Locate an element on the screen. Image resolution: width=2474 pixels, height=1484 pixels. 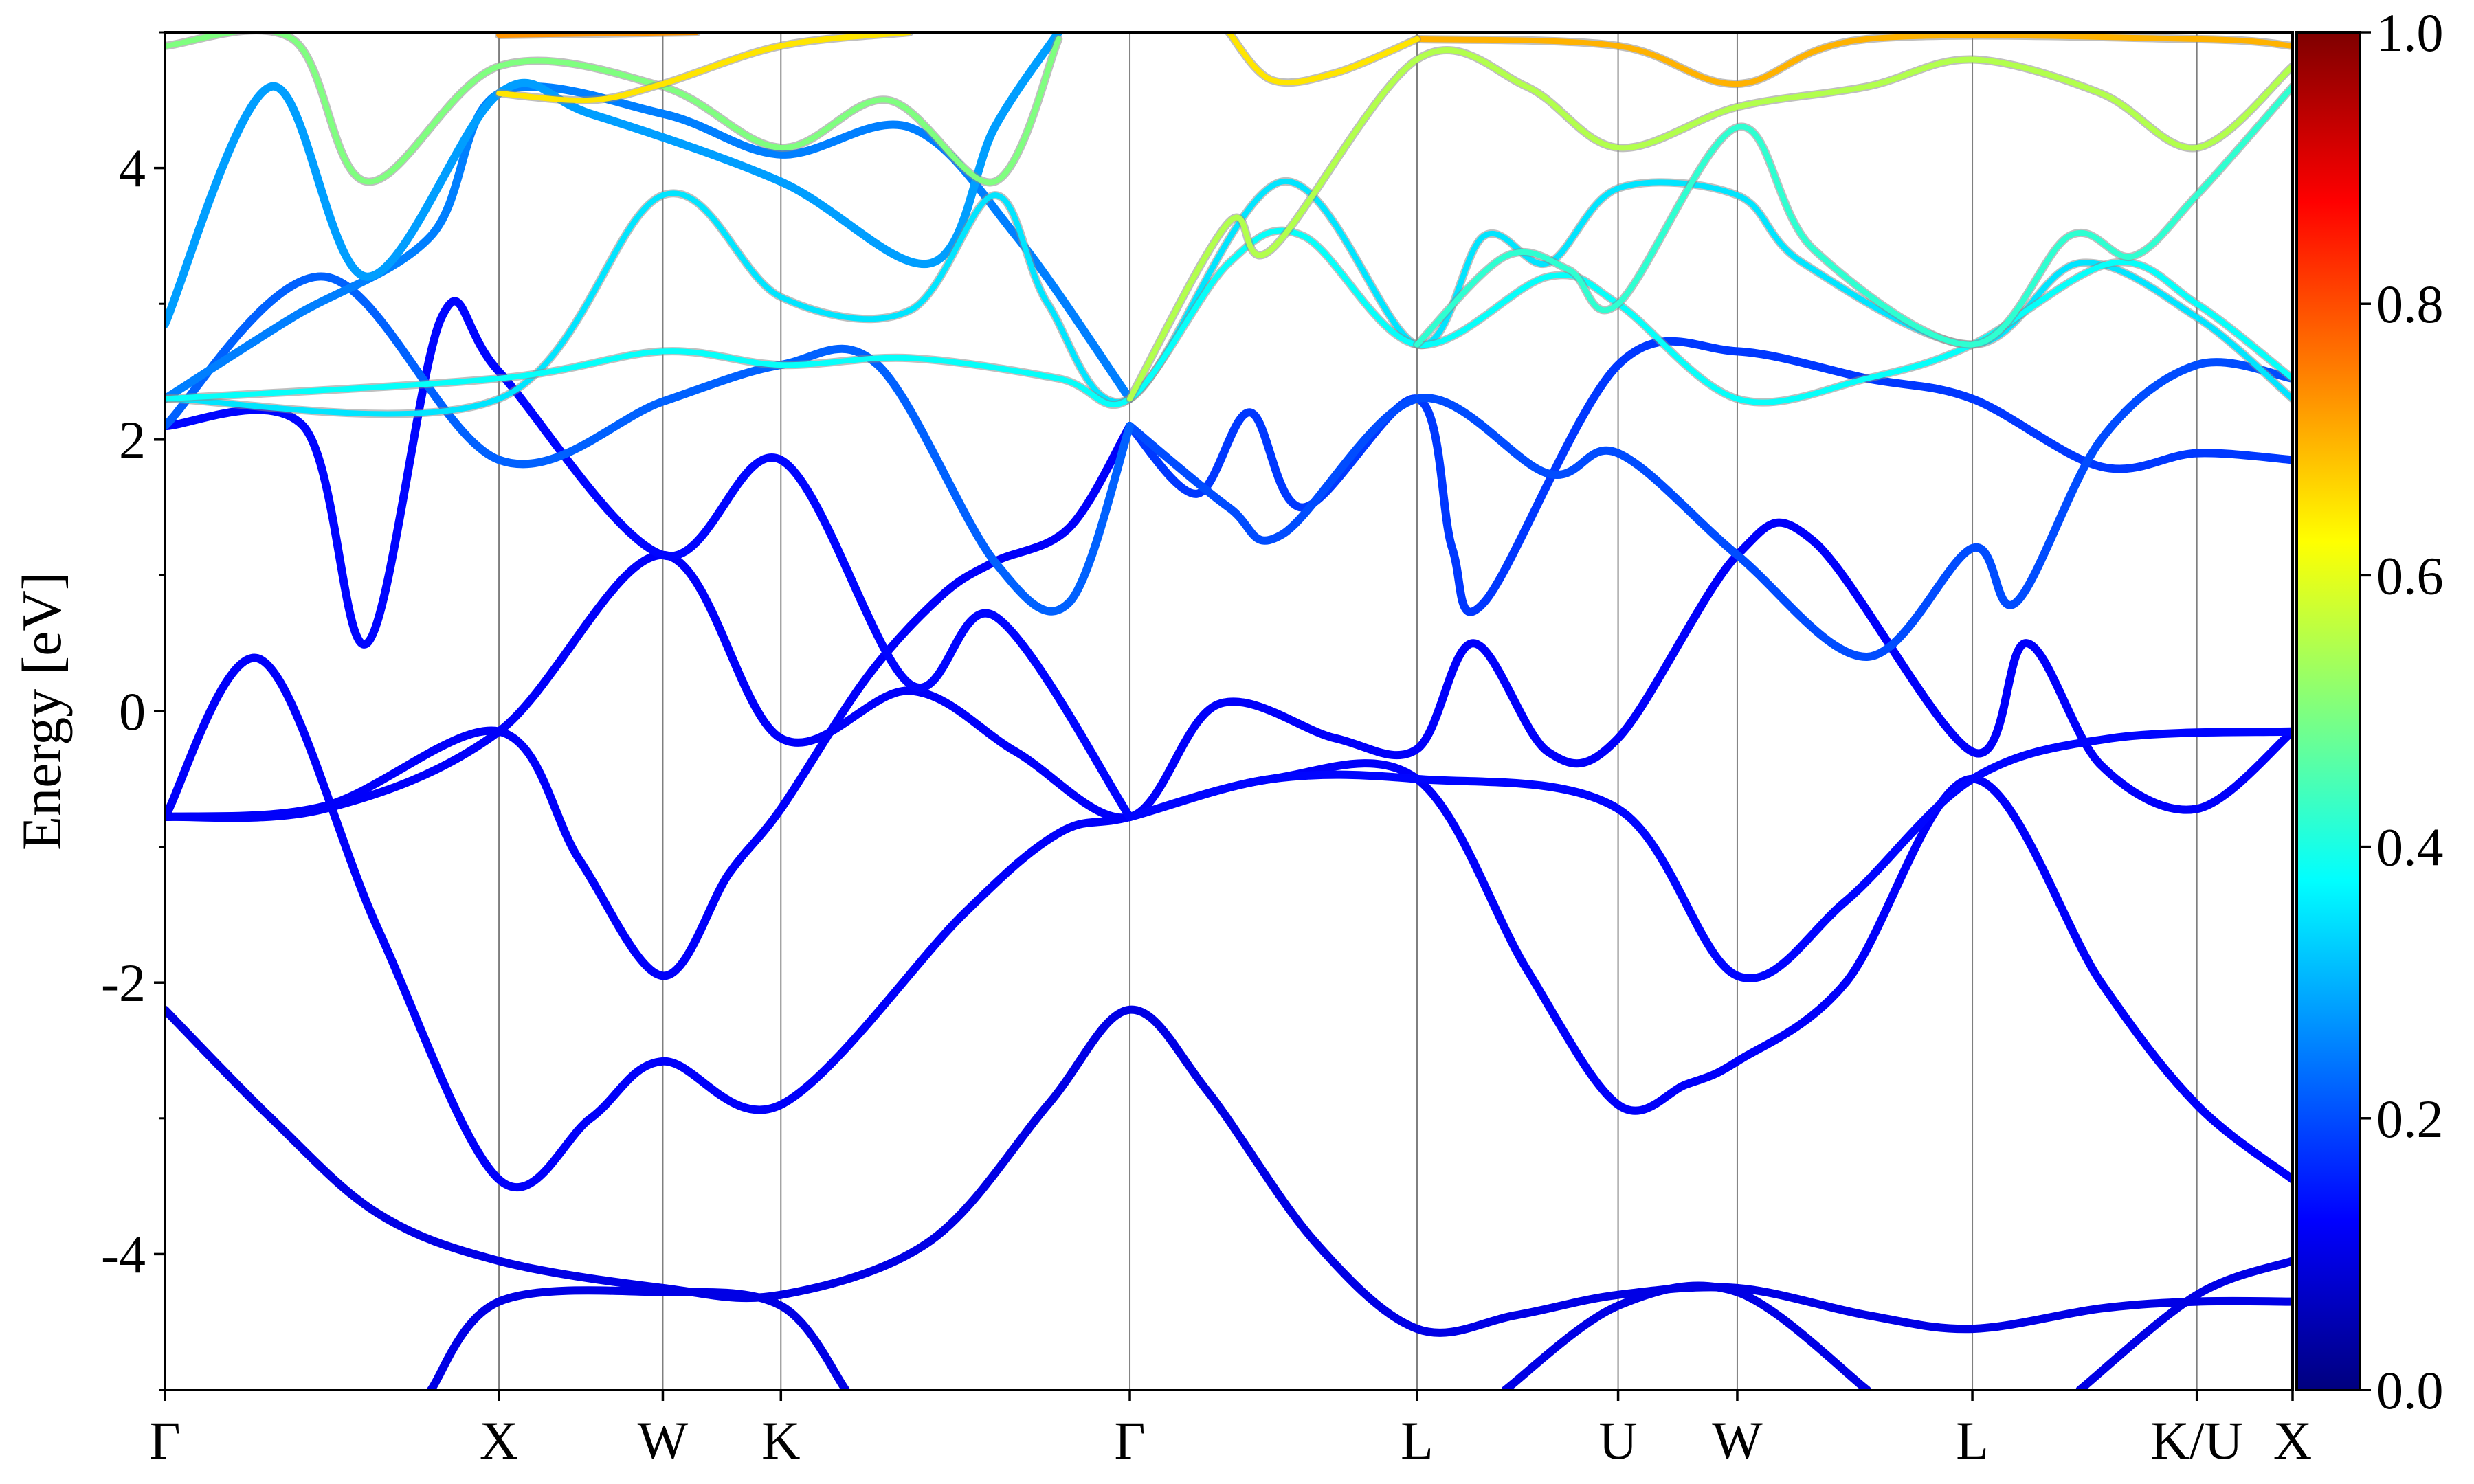
colorbar-tick-label: 0.2 is located at coordinates (2410, 1119).